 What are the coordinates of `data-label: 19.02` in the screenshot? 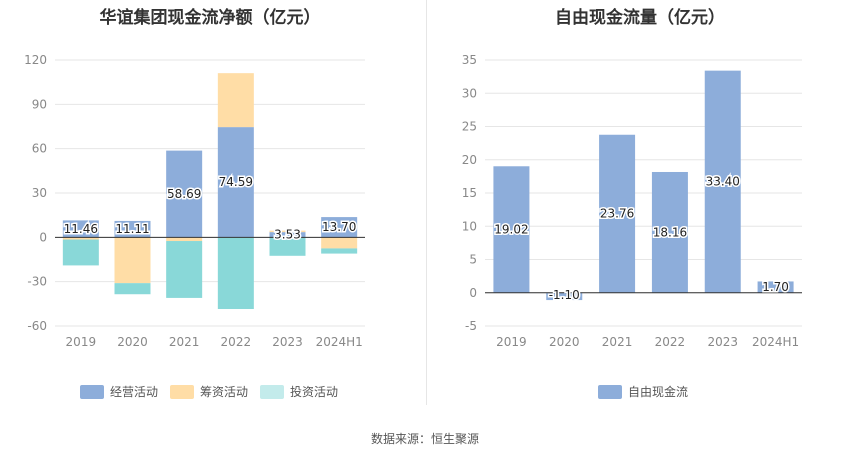 It's located at (511, 230).